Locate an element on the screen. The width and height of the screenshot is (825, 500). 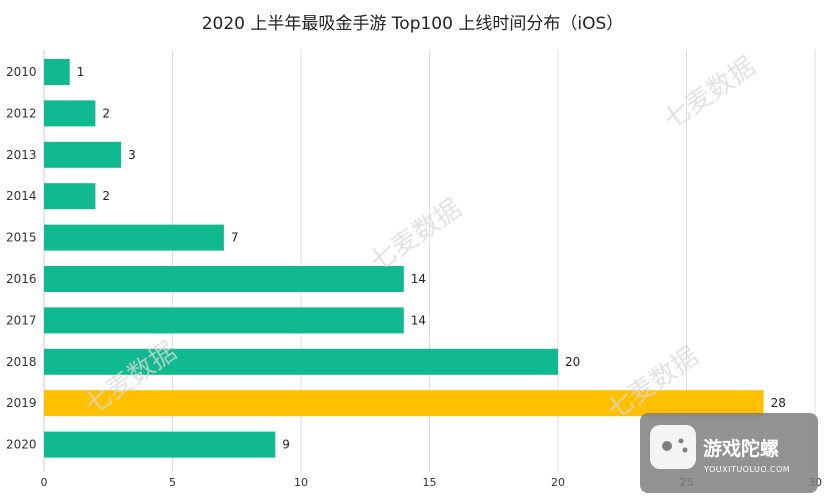
game-controller-icon is located at coordinates (673, 447).